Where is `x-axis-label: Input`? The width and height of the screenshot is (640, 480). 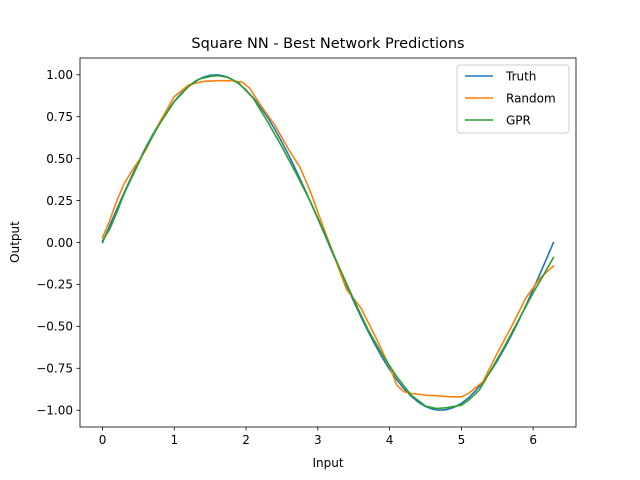 x-axis-label: Input is located at coordinates (327, 463).